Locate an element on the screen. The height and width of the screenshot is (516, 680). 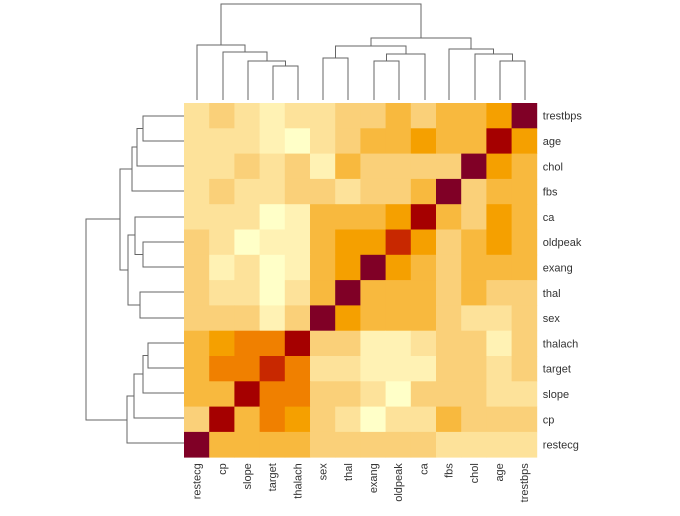
heatmap-cell-slope-thalach is located at coordinates (297, 394).